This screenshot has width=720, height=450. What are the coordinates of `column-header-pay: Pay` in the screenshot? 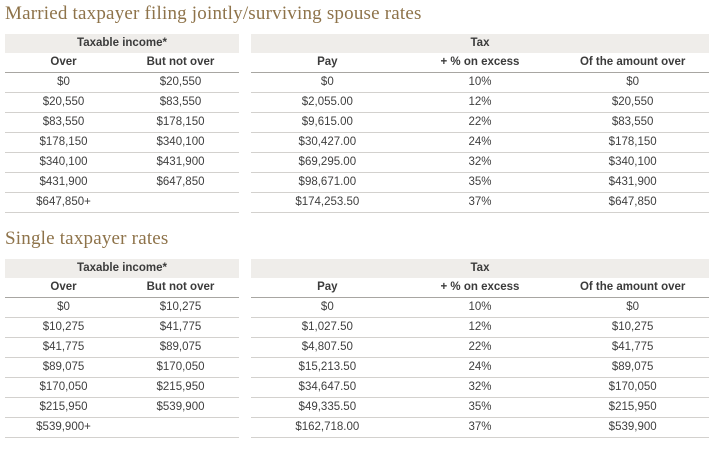 It's located at (327, 288).